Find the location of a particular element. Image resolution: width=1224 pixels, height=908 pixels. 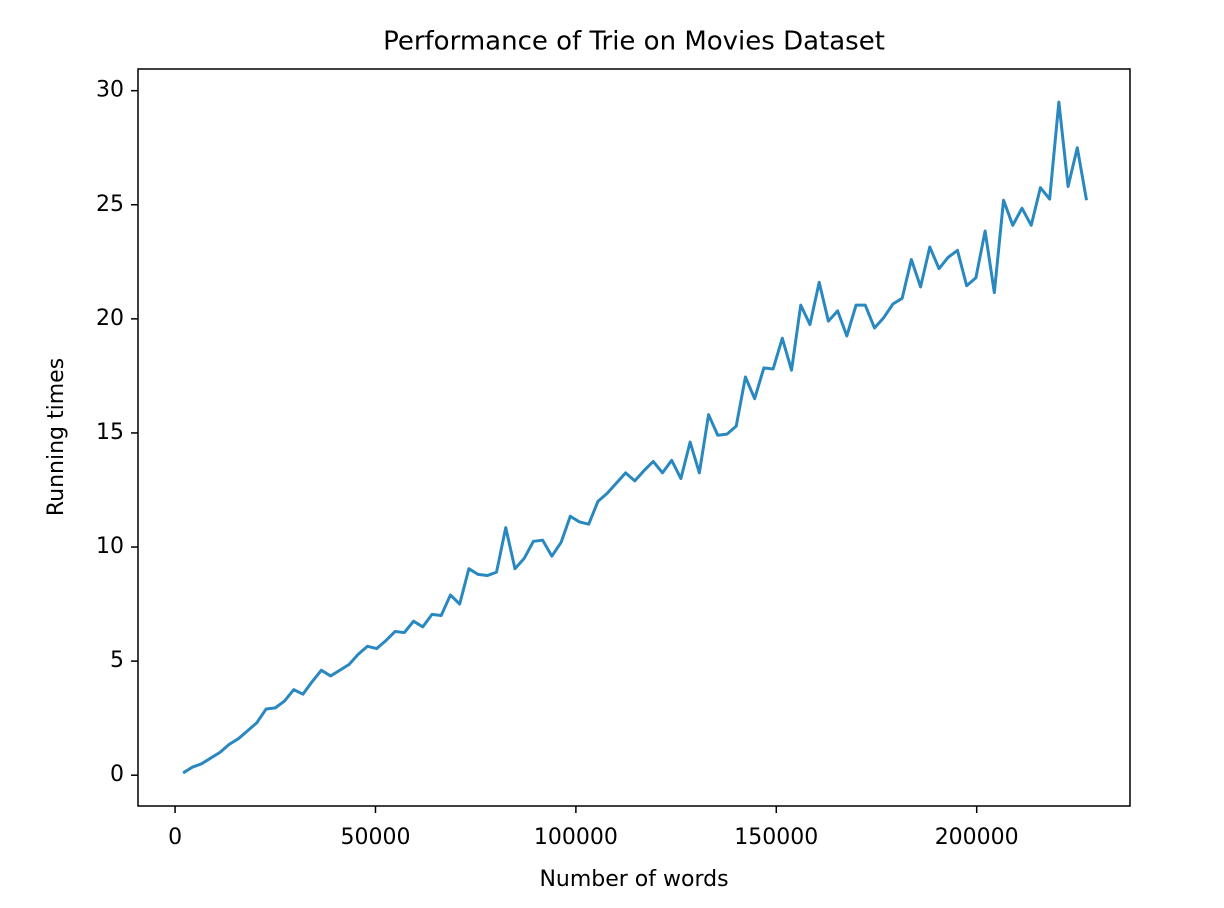

y-tick-label: 15 is located at coordinates (110, 432).